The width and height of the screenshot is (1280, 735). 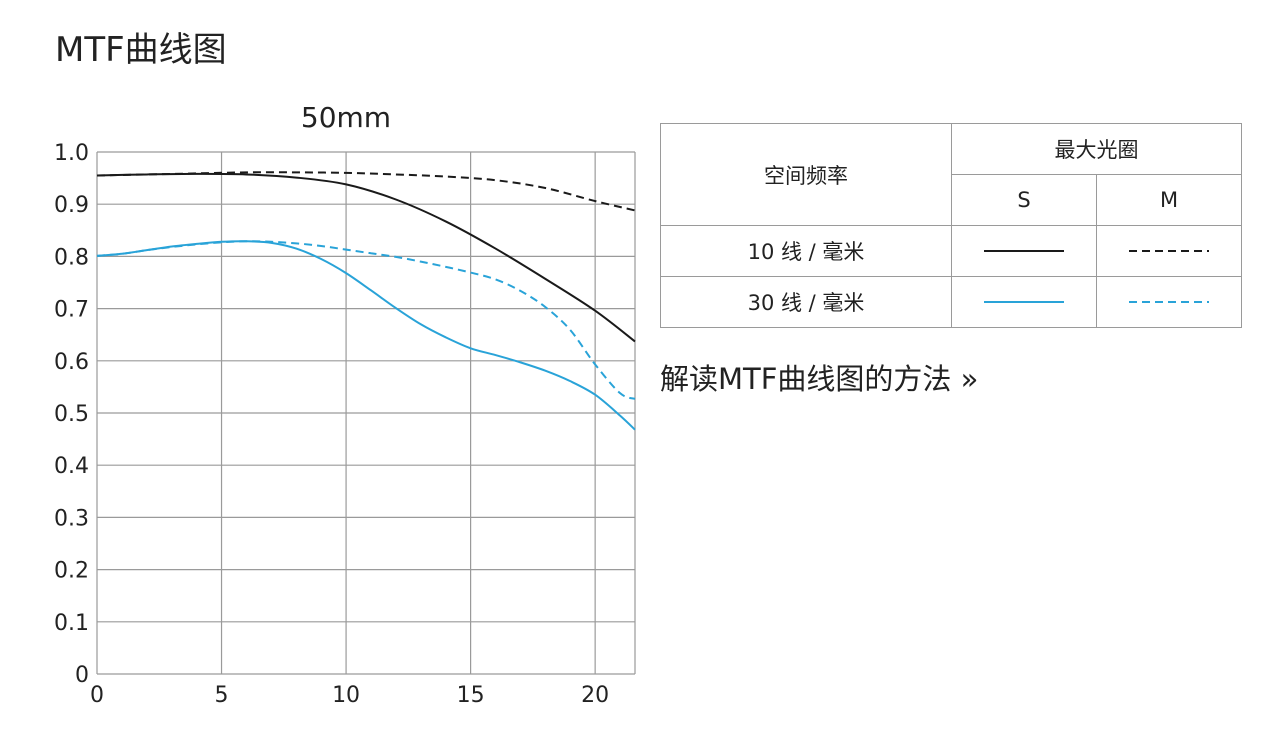 I want to click on y-tick-label: 0.9, so click(x=71, y=205).